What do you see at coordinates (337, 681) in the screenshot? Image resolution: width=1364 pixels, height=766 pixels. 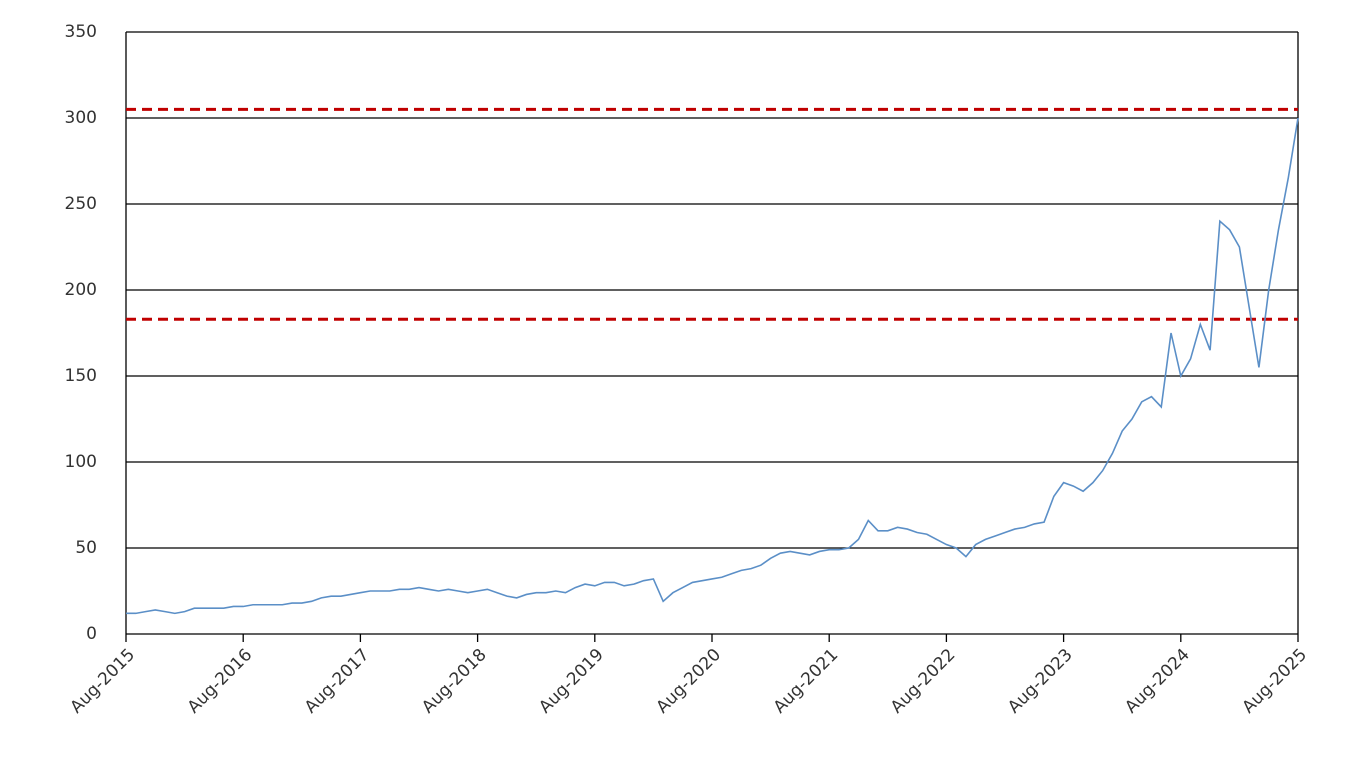 I see `x-tick-label: Aug-2017` at bounding box center [337, 681].